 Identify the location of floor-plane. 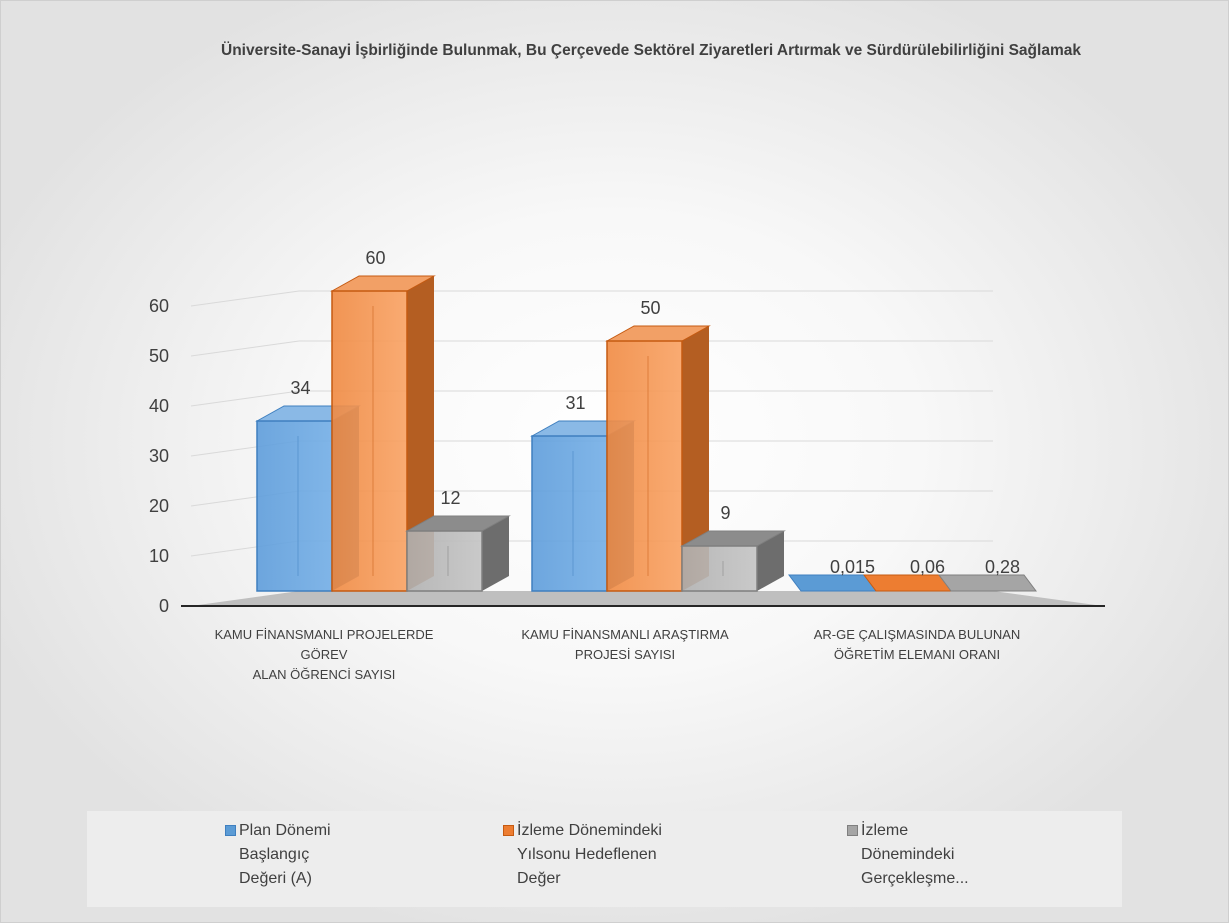
(647, 598).